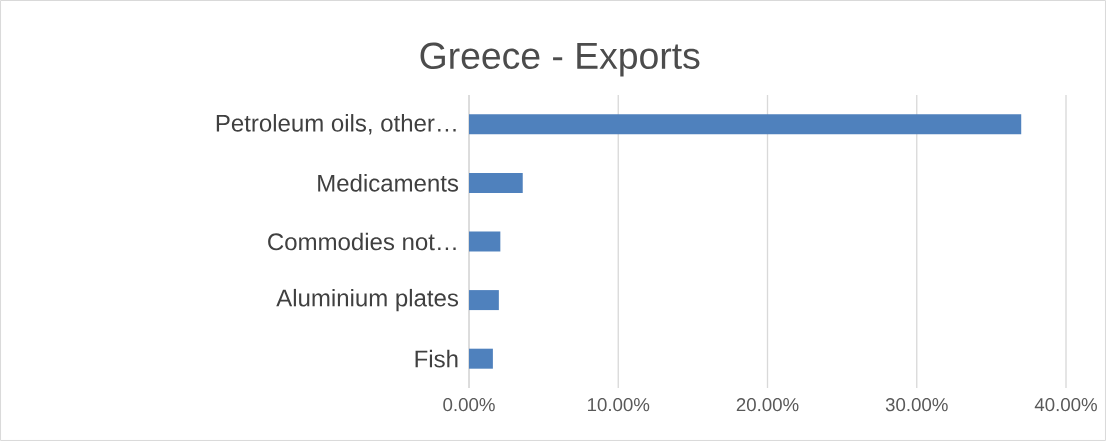 This screenshot has width=1106, height=441. What do you see at coordinates (560, 59) in the screenshot?
I see `chart-title: Greece - Exports` at bounding box center [560, 59].